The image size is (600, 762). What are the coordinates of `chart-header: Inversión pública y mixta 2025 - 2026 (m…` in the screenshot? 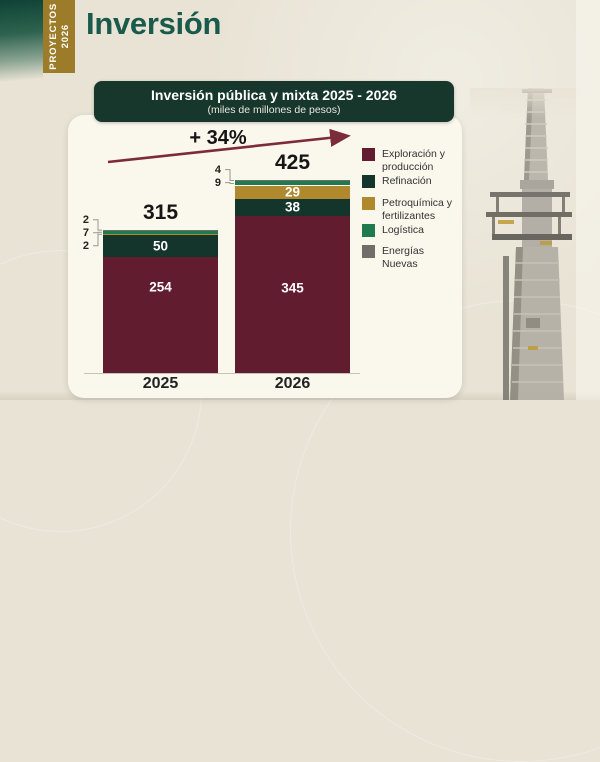 It's located at (274, 101).